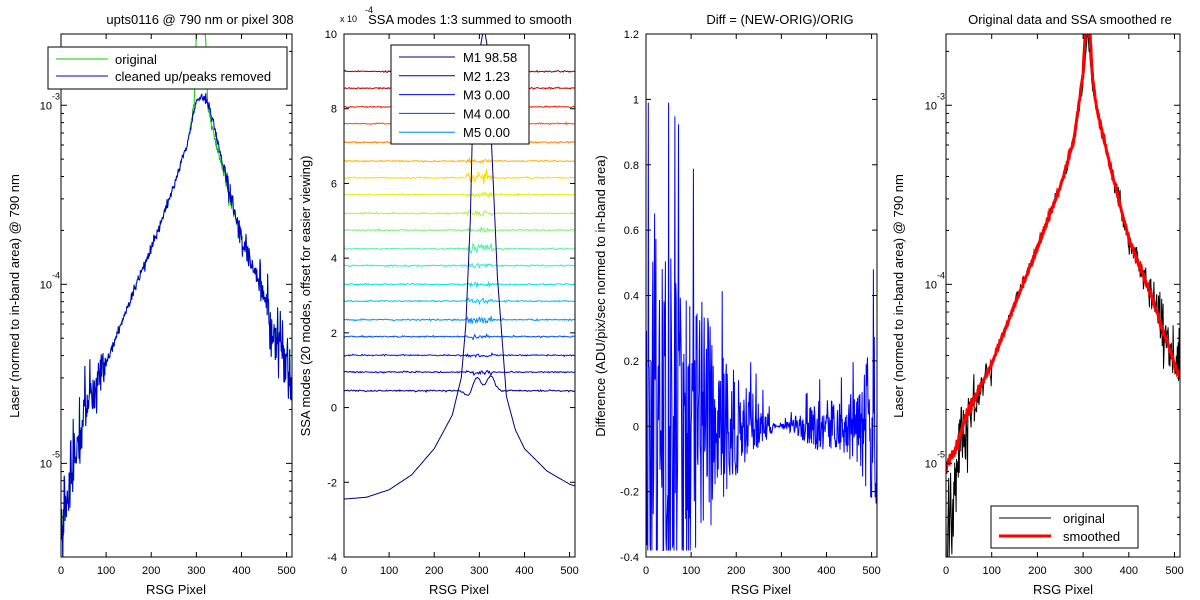  What do you see at coordinates (1070, 19) in the screenshot?
I see `panel-4-title: Original data and SSA smoothed re` at bounding box center [1070, 19].